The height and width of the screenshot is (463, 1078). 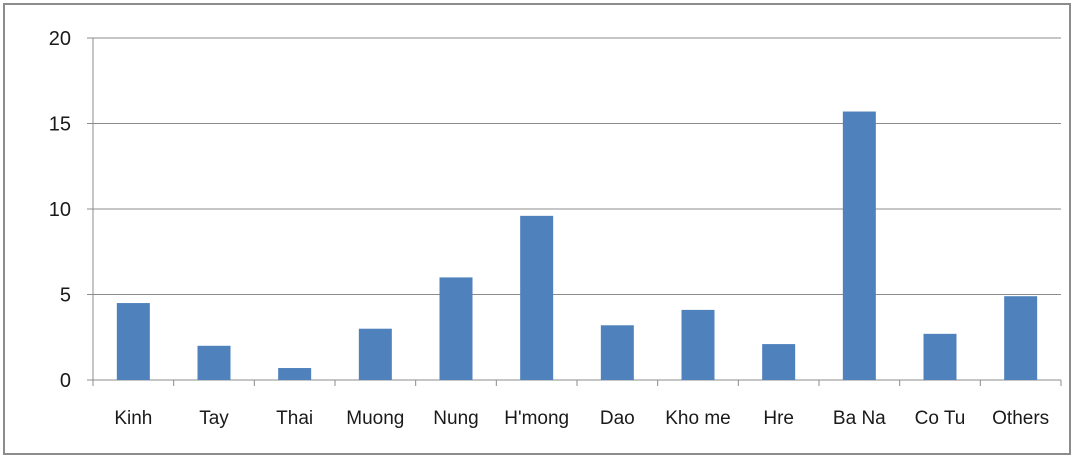 What do you see at coordinates (1020, 418) in the screenshot?
I see `x-category-label: Others` at bounding box center [1020, 418].